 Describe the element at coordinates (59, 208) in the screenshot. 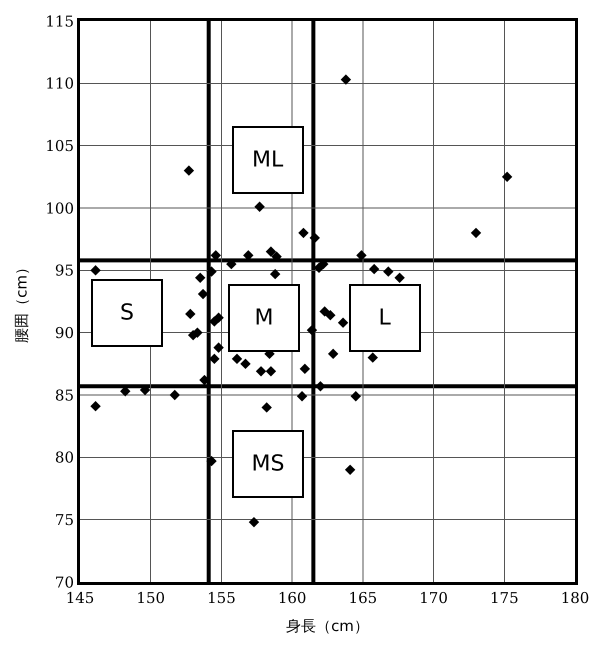

I see `y-tick-label: 100` at that location.